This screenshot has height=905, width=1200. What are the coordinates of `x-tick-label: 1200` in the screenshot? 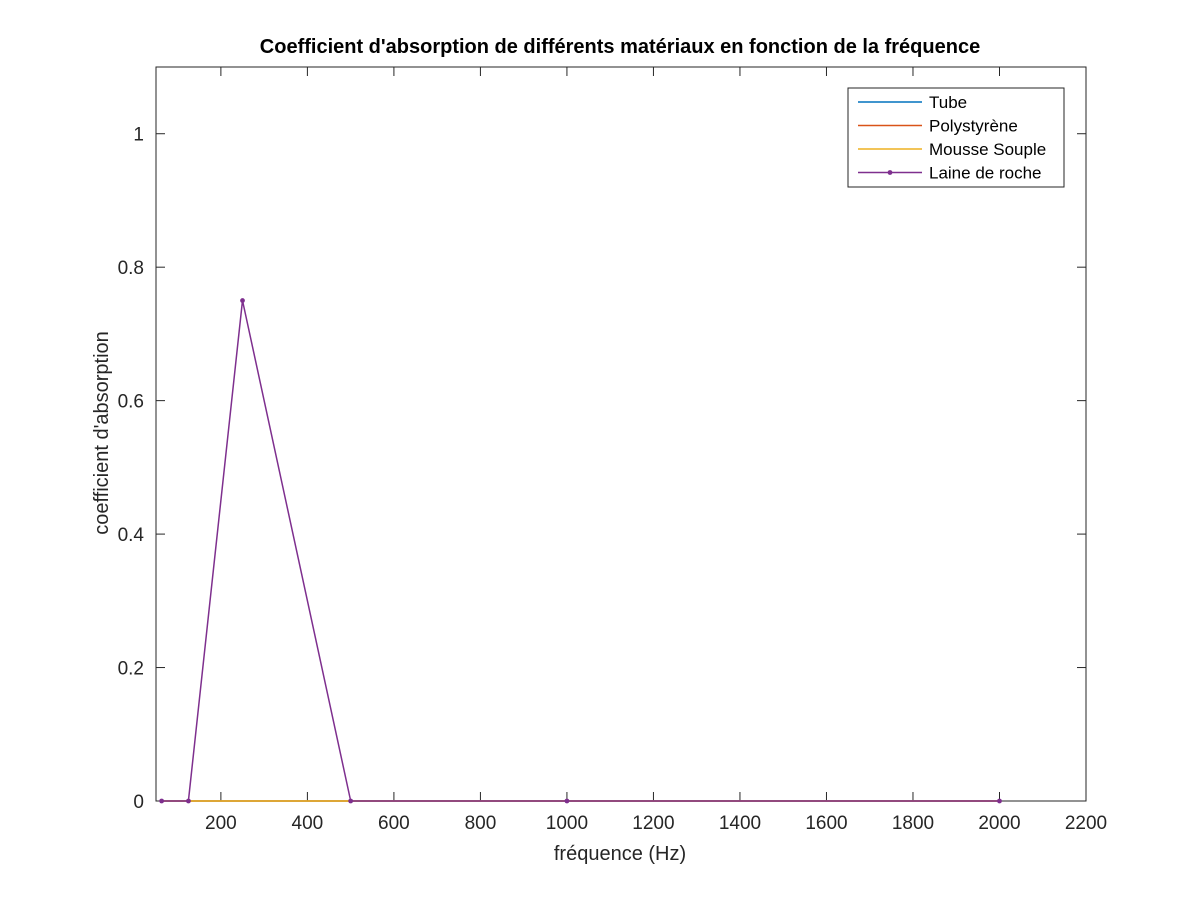 It's located at (653, 823).